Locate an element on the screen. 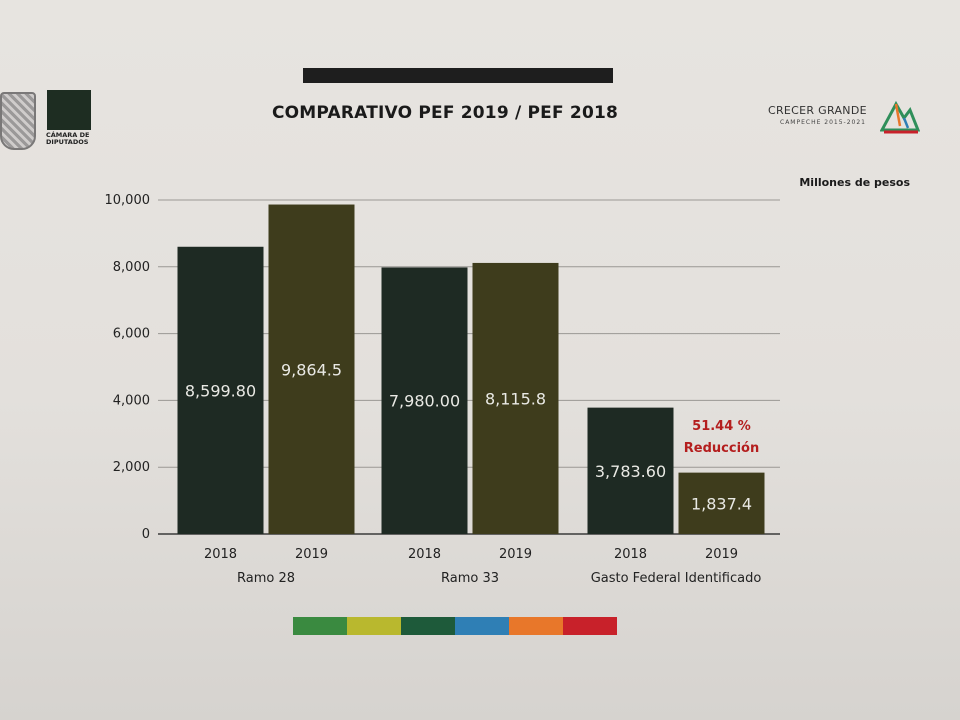 The width and height of the screenshot is (960, 720). y-tick-label: 4,000 is located at coordinates (131, 400).